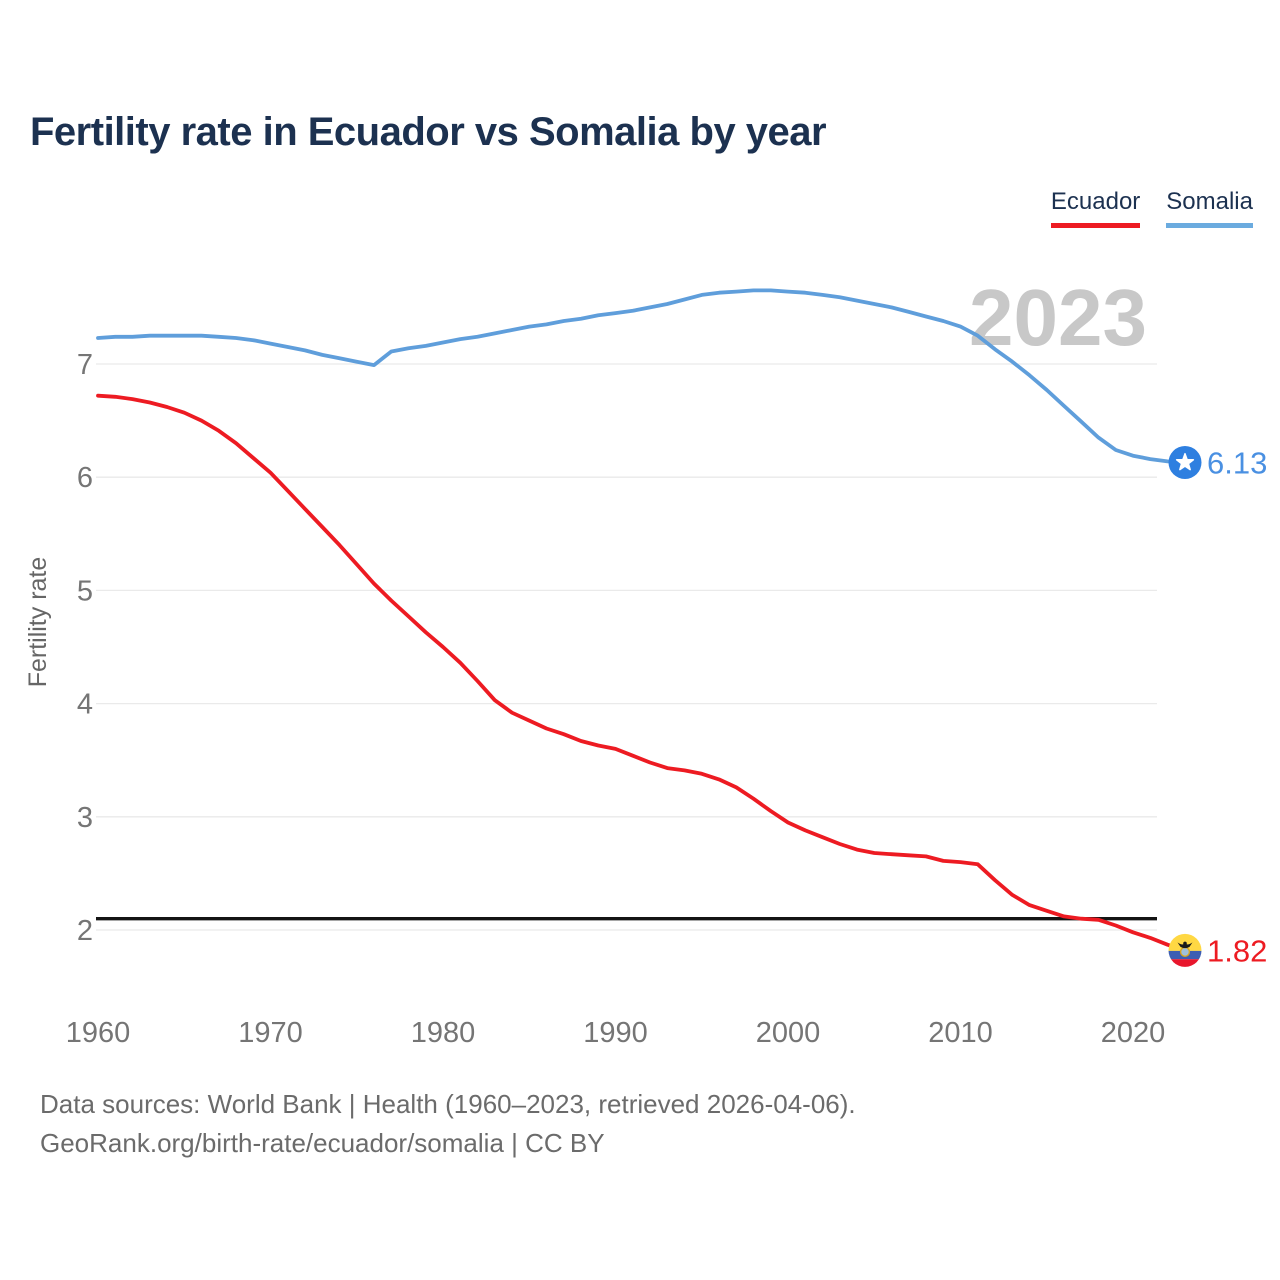 This screenshot has height=1280, width=1280. I want to click on legend: Ecuador Somalia, so click(1151, 208).